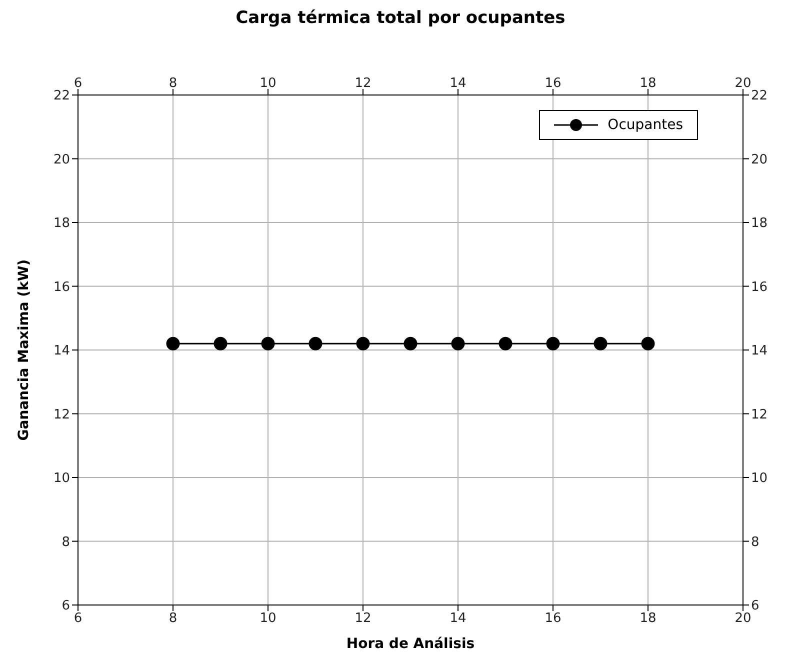 The image size is (801, 668). I want to click on x2-tick-label: 20, so click(743, 618).